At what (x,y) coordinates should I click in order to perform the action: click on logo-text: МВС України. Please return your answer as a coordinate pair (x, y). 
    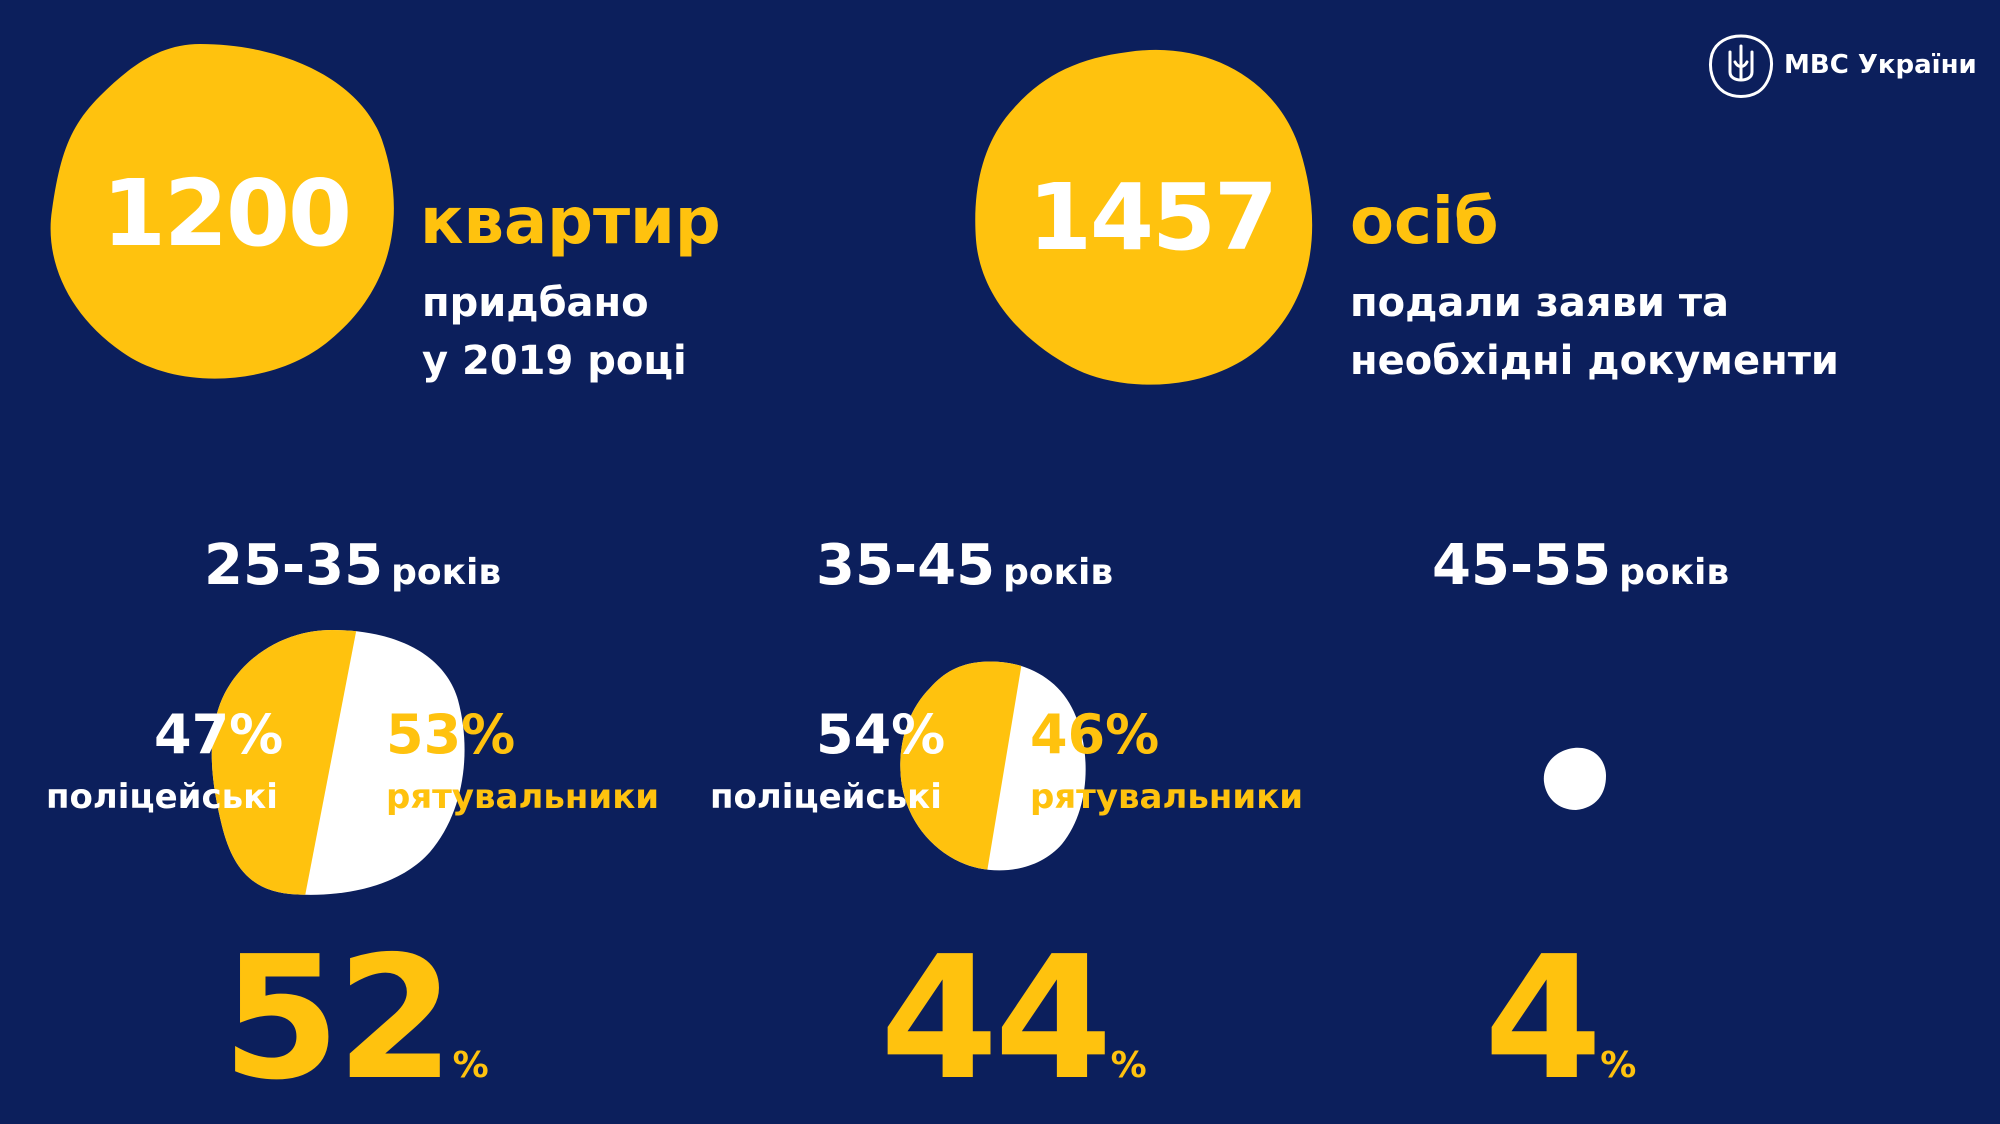
    Looking at the image, I should click on (1880, 65).